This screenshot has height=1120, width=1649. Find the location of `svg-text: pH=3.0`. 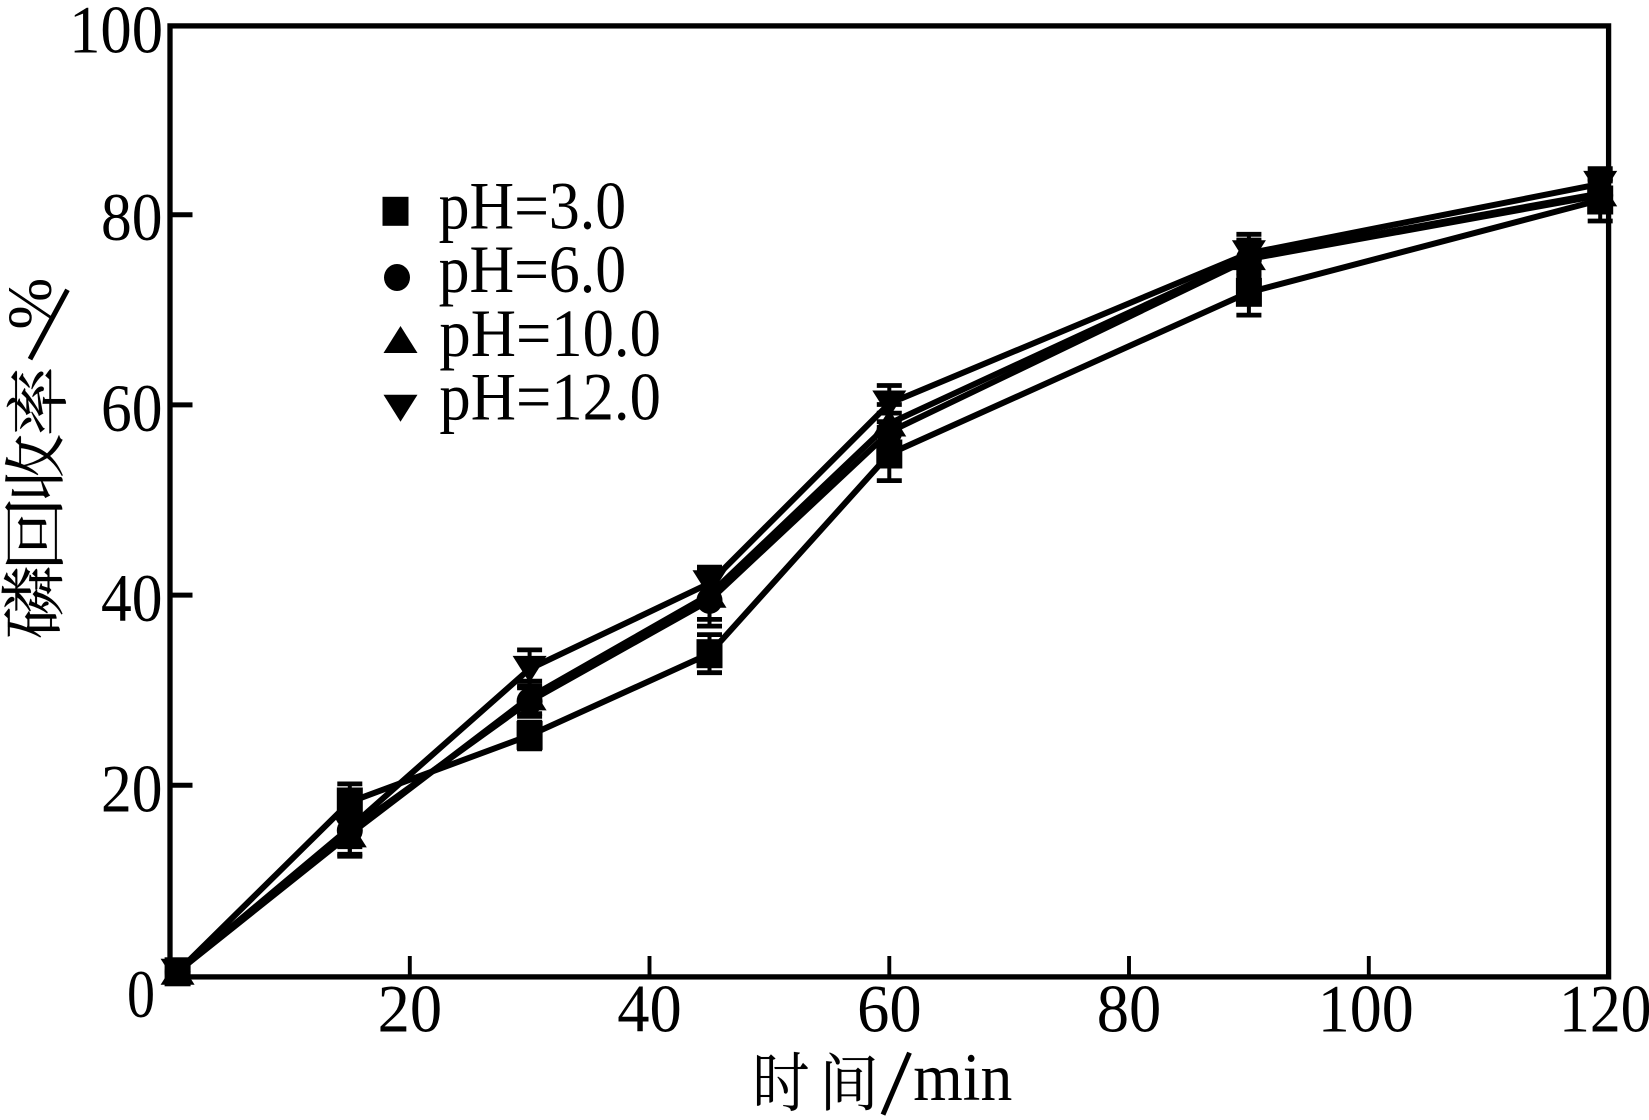

svg-text: pH=3.0 is located at coordinates (532, 205).